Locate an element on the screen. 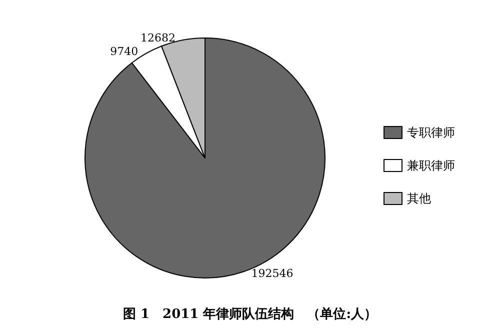 The height and width of the screenshot is (331, 500). data-label: 12682 is located at coordinates (158, 38).